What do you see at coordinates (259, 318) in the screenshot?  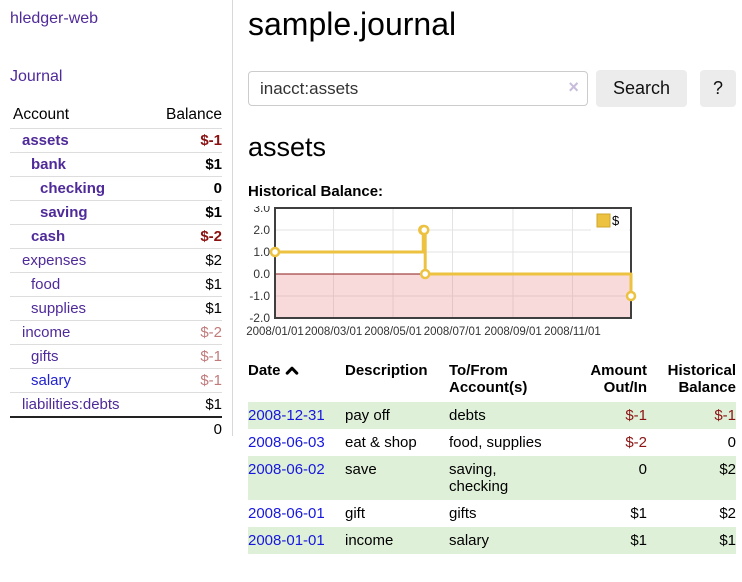 I see `svg-text: -2.0` at bounding box center [259, 318].